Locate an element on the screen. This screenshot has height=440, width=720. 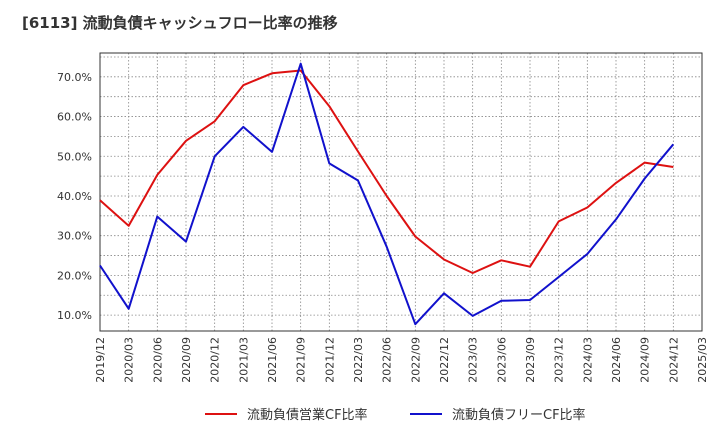
legend-swatch-operating-cf is located at coordinates (221, 413).